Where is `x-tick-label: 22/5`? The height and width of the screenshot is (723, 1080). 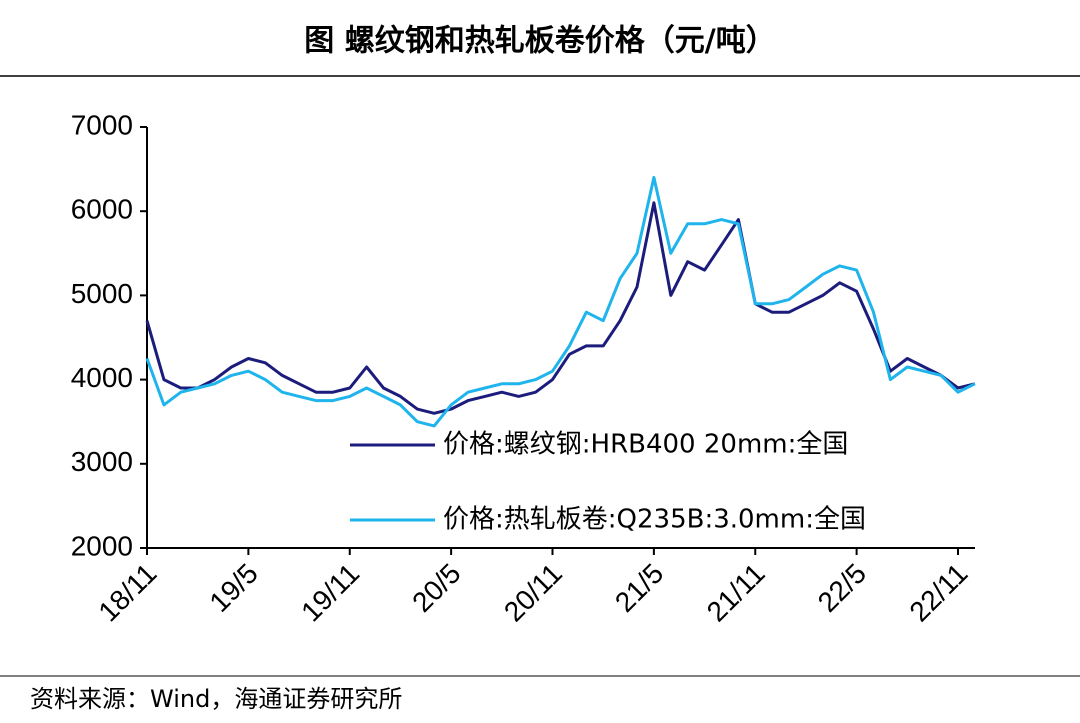 x-tick-label: 22/5 is located at coordinates (842, 588).